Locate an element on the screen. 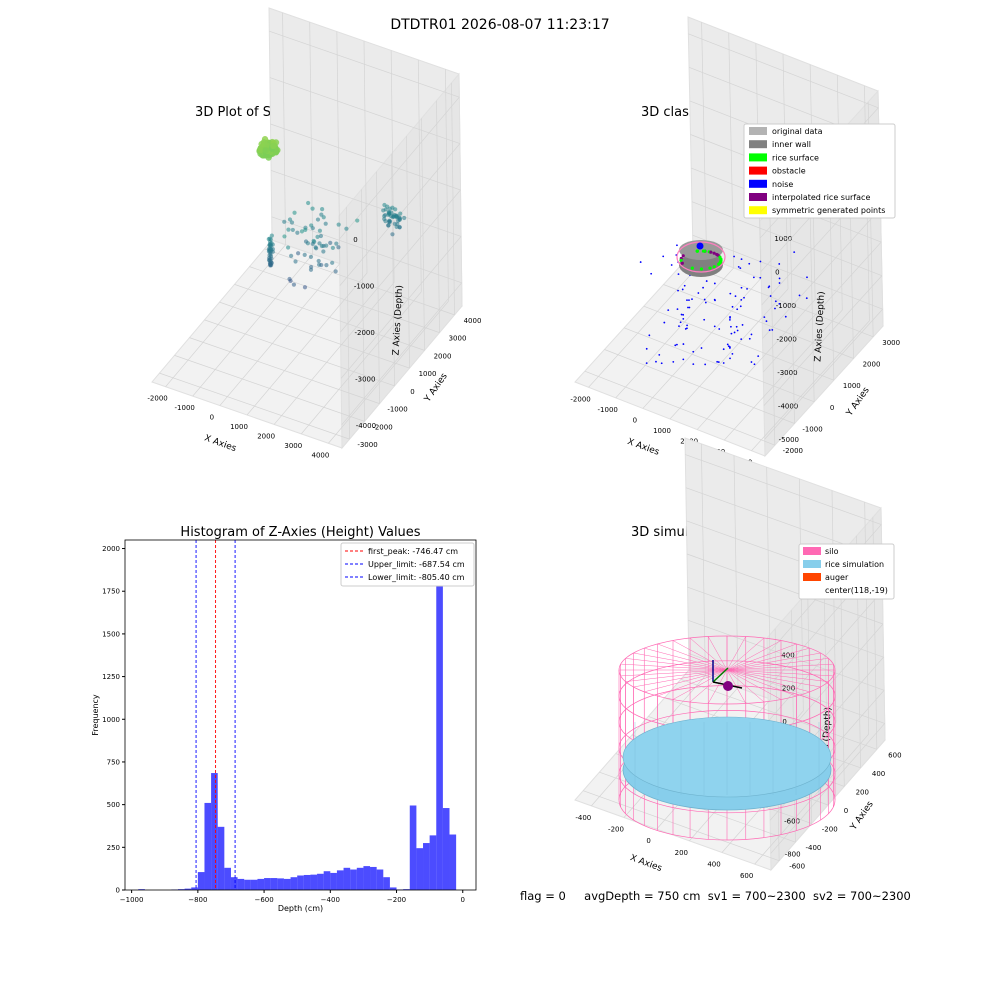  sim-xlabel: X Axies is located at coordinates (646, 863).